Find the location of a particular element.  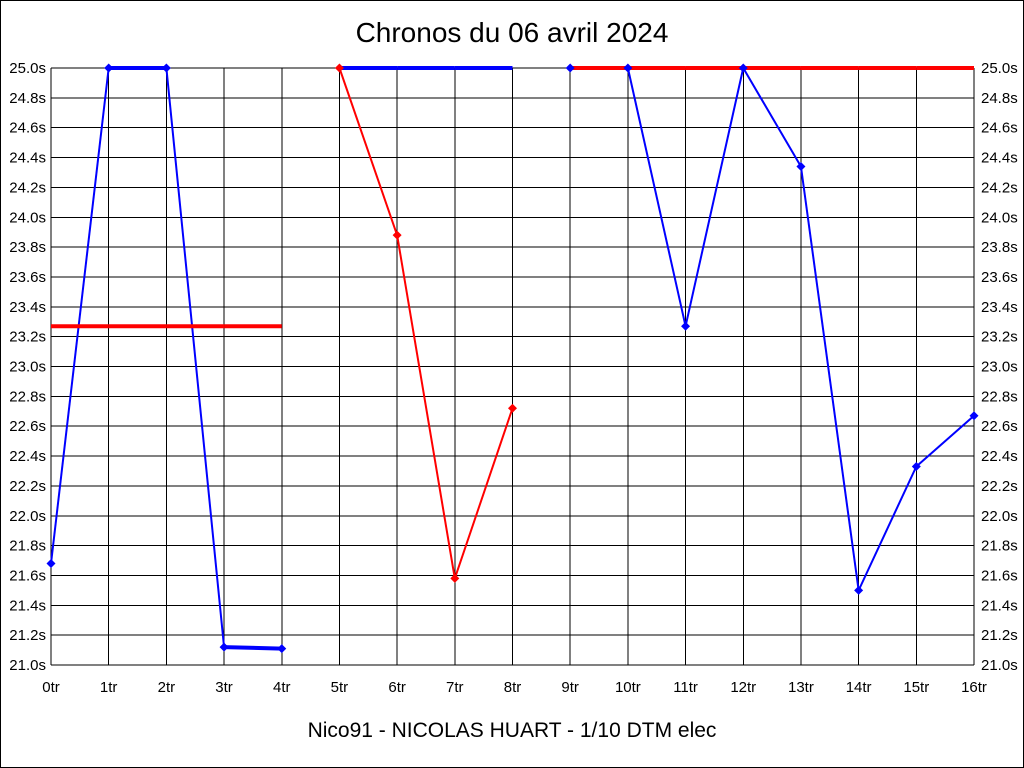

x-tick-label: 5tr is located at coordinates (340, 687).